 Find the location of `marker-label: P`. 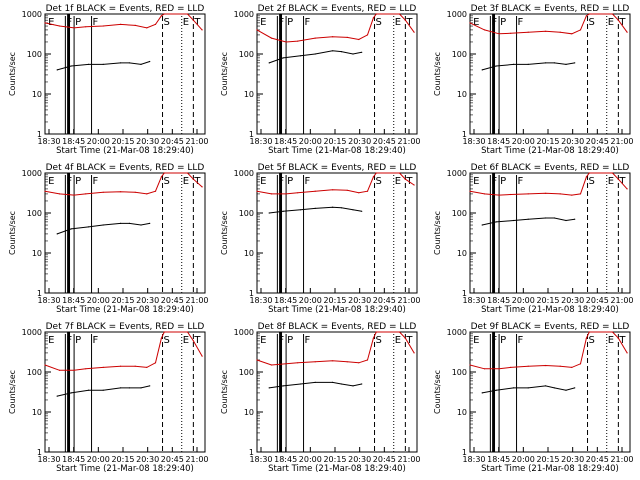

marker-label: P is located at coordinates (503, 340).